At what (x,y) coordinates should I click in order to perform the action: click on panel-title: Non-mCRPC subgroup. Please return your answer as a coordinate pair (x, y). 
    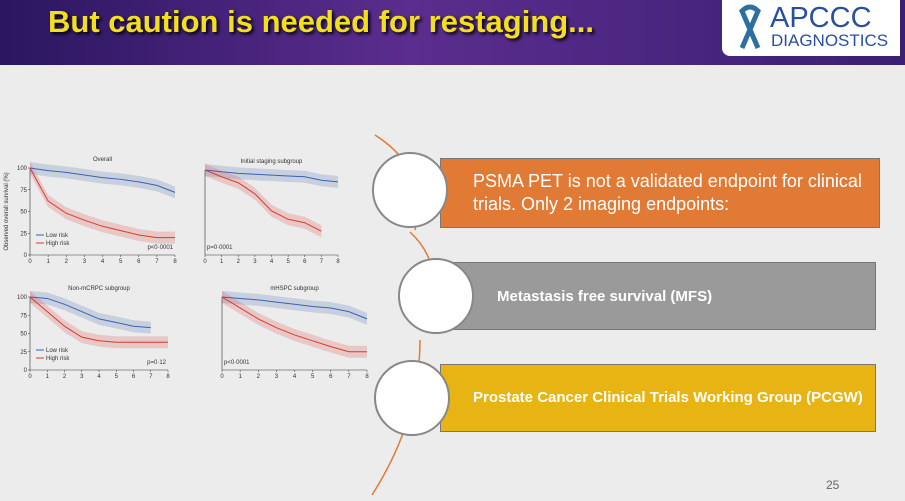
    Looking at the image, I should click on (99, 289).